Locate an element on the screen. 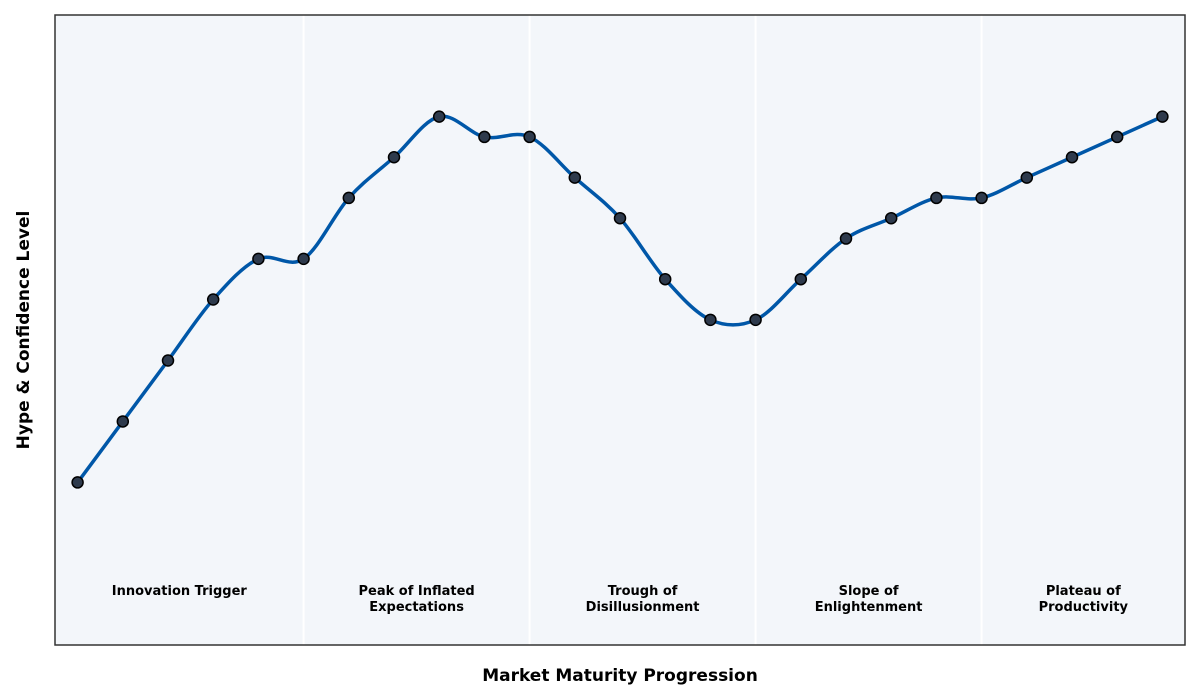 Image resolution: width=1200 pixels, height=700 pixels. x-axis-label: Market Maturity Progression is located at coordinates (620, 676).